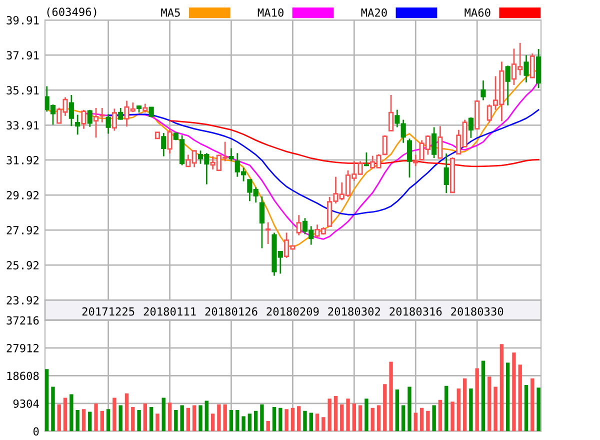 The height and width of the screenshot is (440, 600). What do you see at coordinates (22, 320) in the screenshot?
I see `y-tick-label: 37216` at bounding box center [22, 320].